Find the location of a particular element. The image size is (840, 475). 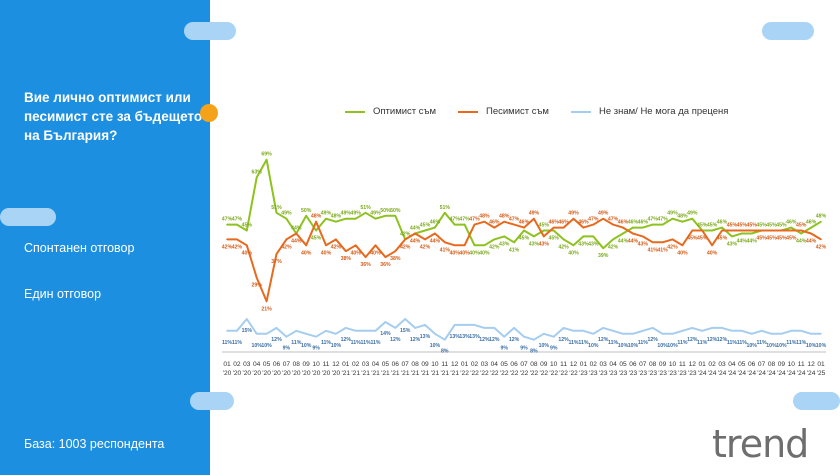

legend-item-dont-know: Не знам/ Не мога да преценя is located at coordinates (649, 111).